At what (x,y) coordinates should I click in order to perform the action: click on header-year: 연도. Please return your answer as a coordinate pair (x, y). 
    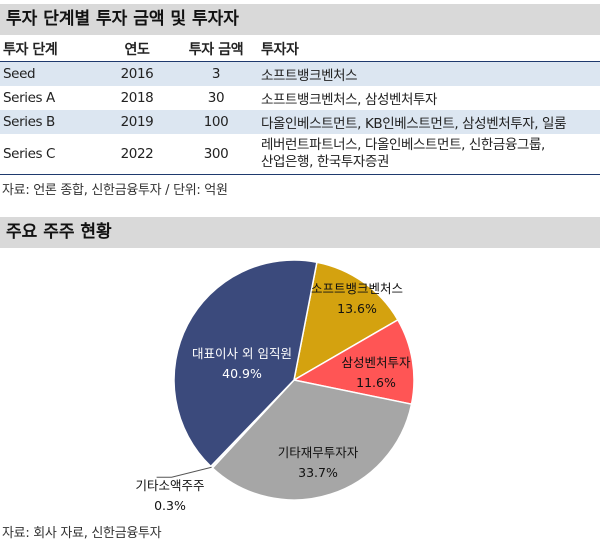
    Looking at the image, I should click on (137, 49).